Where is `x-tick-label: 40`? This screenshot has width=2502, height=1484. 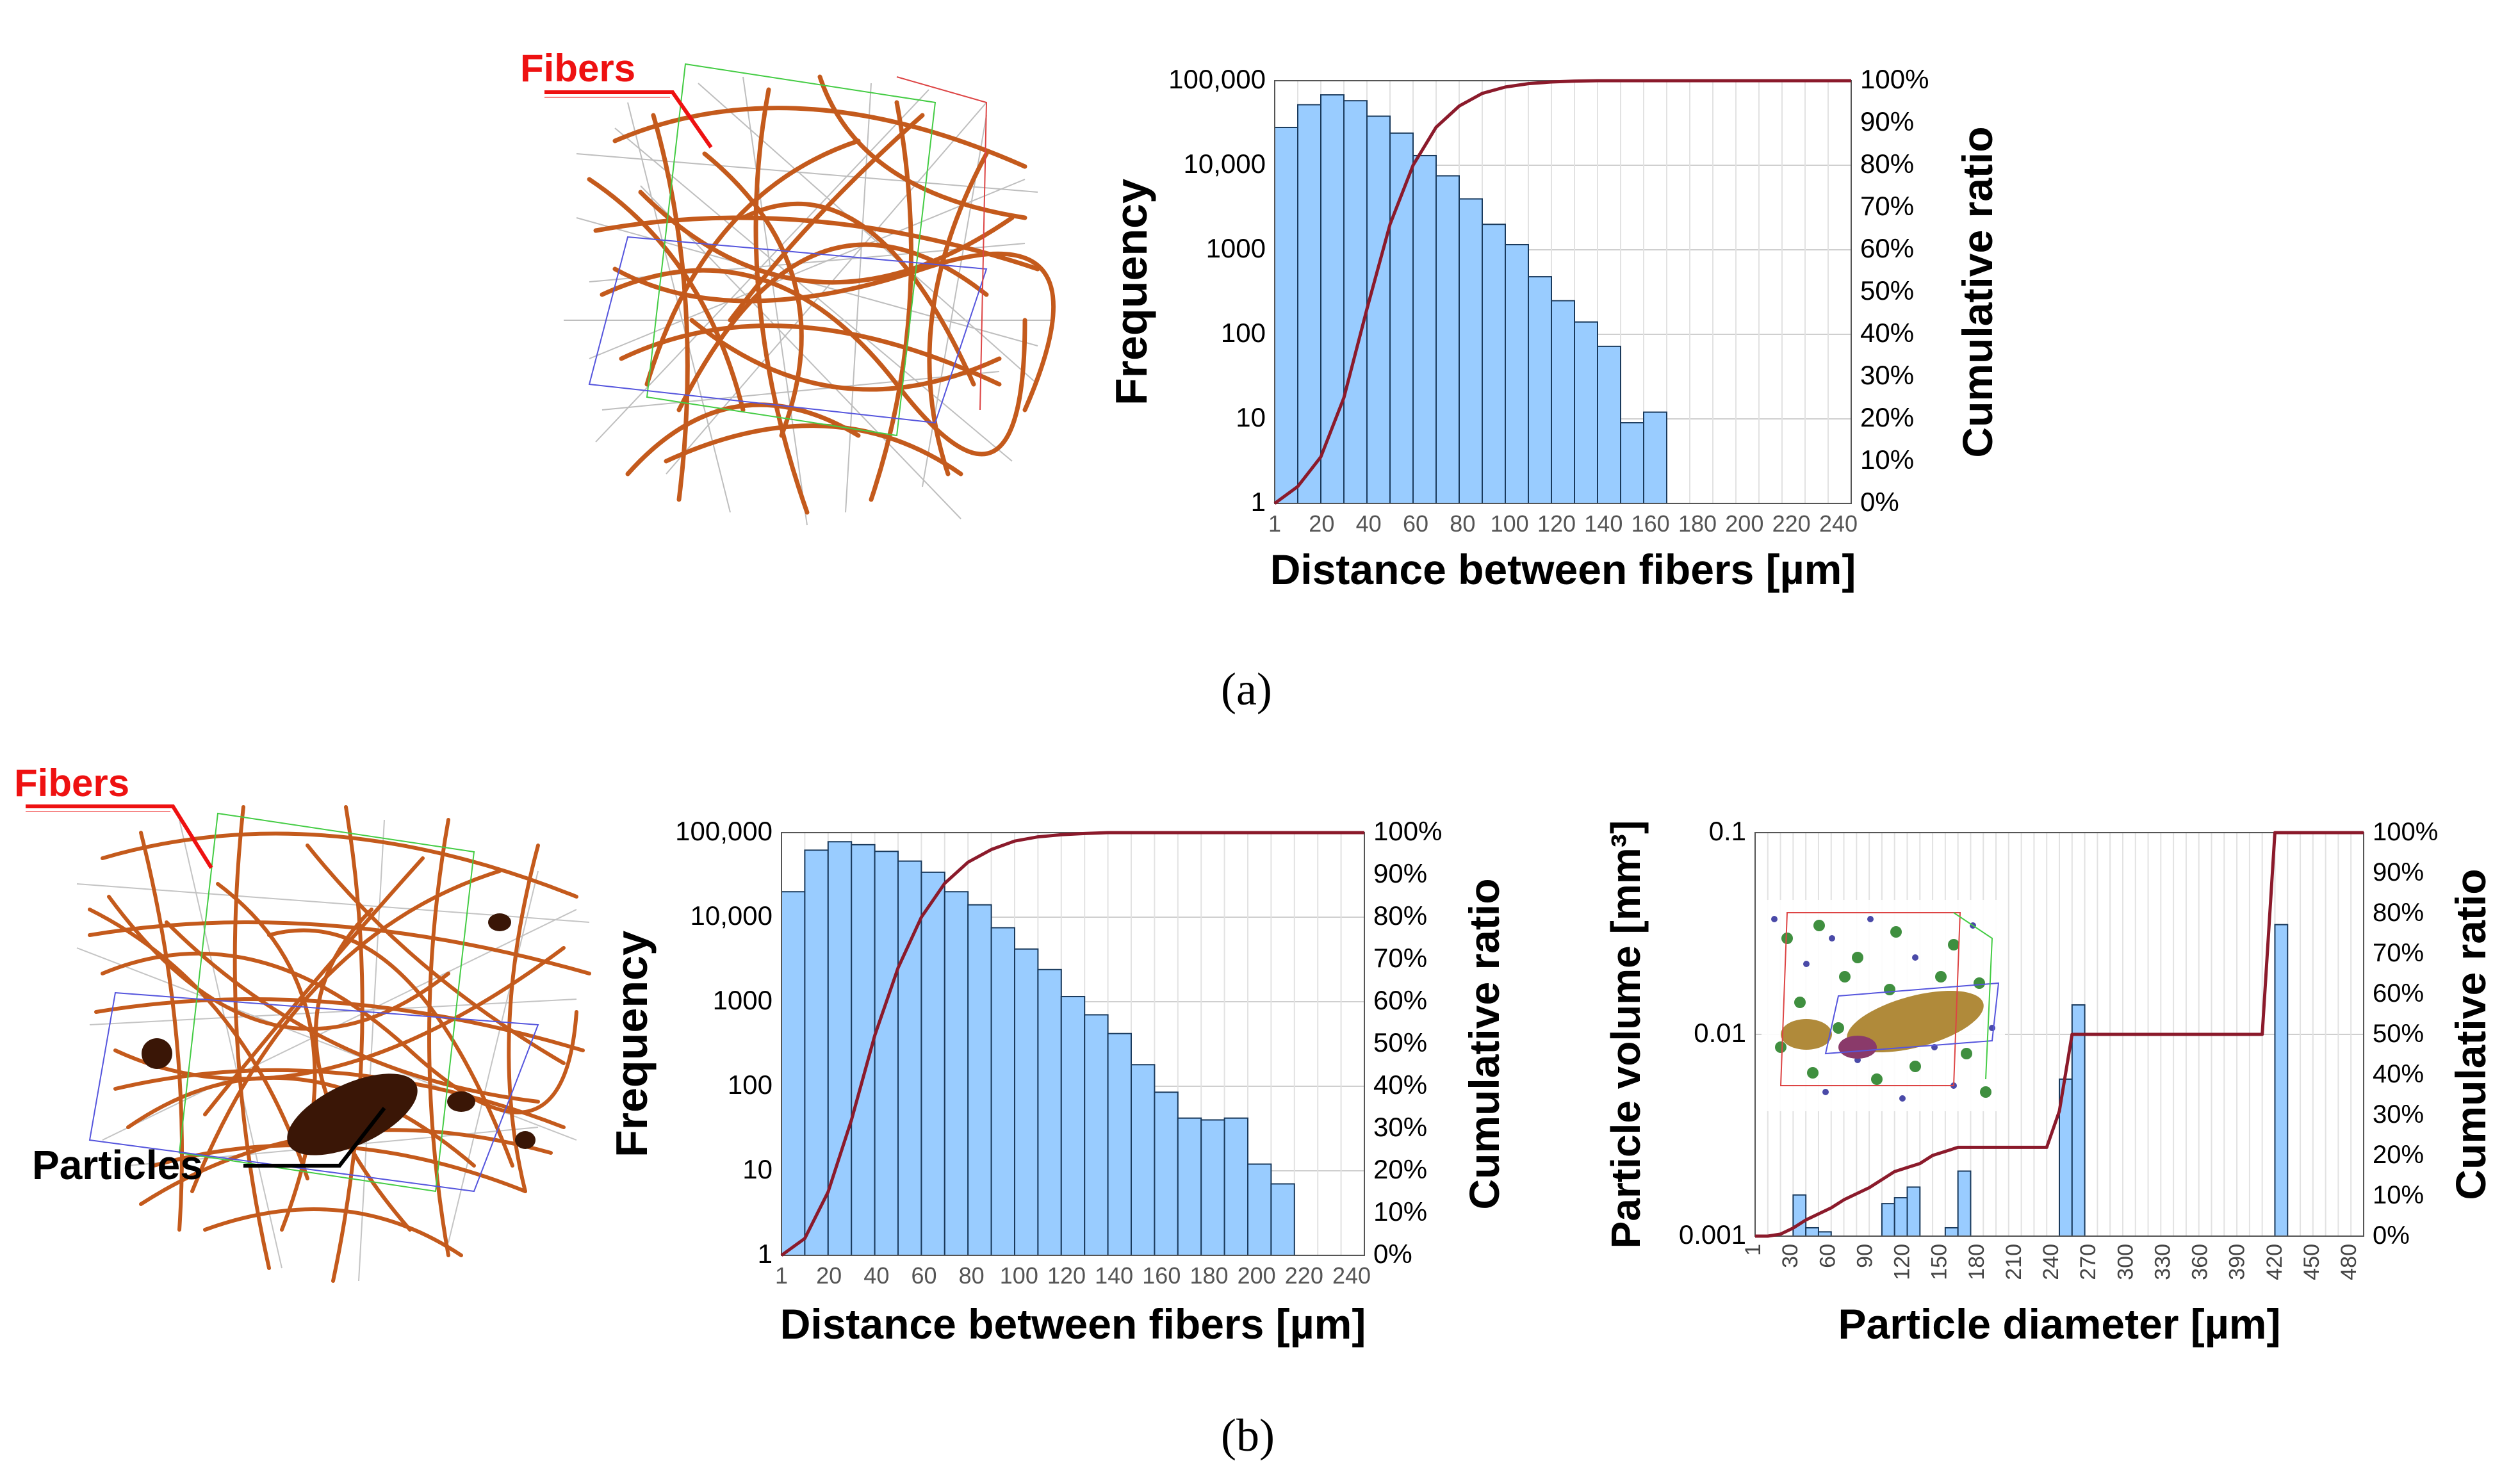 x-tick-label: 40 is located at coordinates (876, 1275).